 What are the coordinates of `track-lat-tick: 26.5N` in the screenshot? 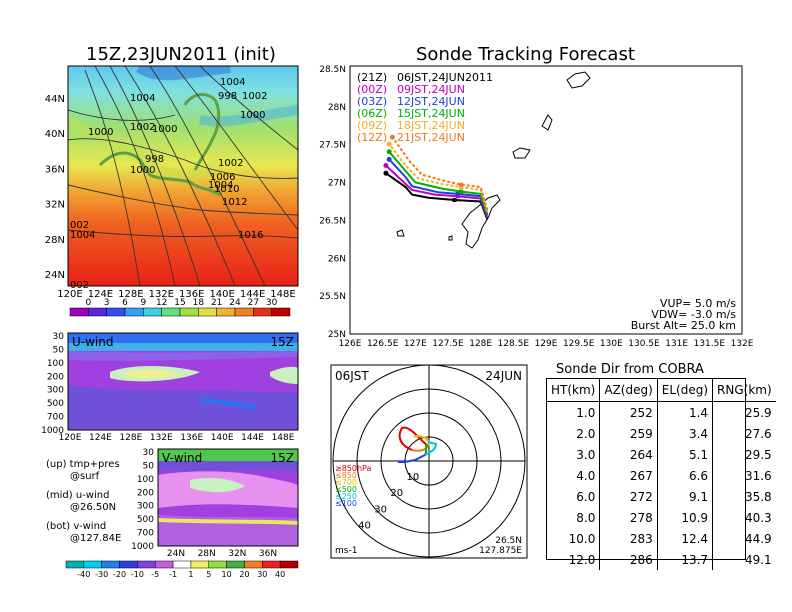 It's located at (332, 221).